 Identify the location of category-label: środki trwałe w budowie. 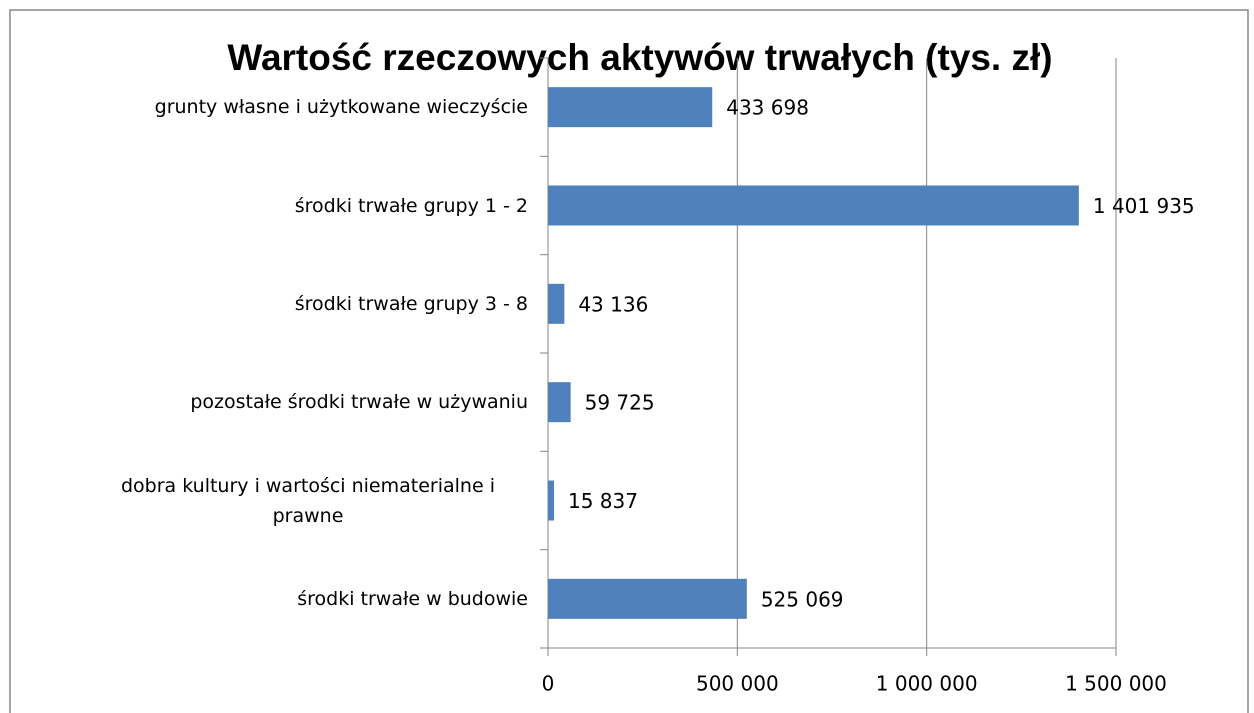
(294, 599).